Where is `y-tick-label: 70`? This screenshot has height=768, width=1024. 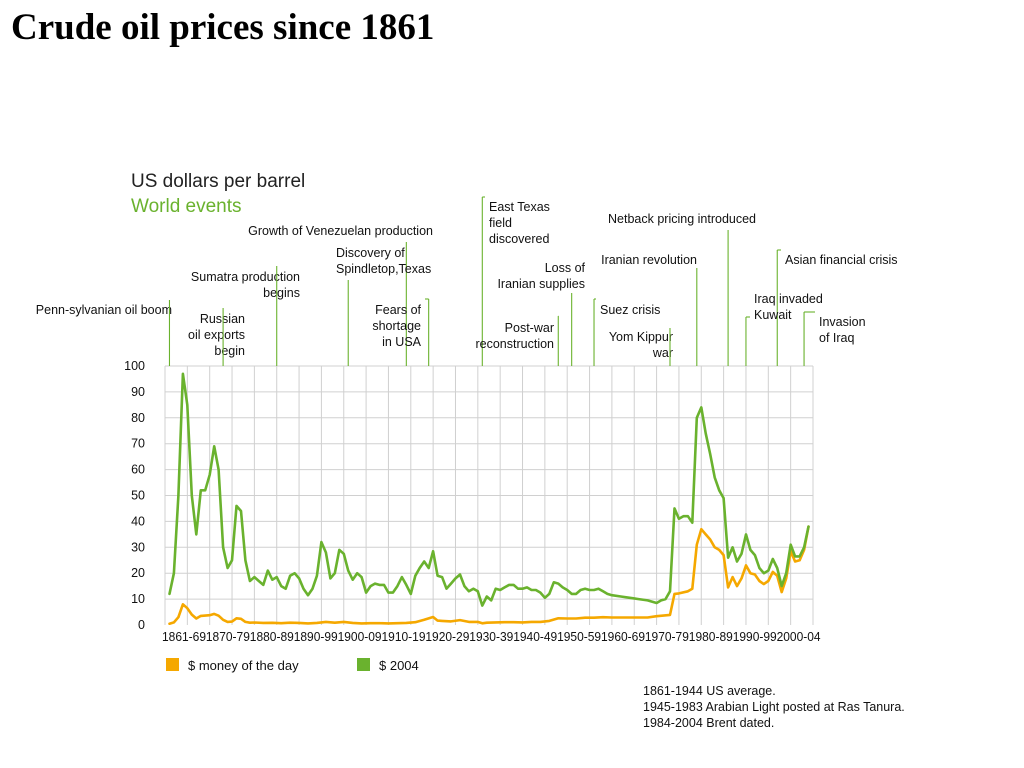
y-tick-label: 70 is located at coordinates (138, 444).